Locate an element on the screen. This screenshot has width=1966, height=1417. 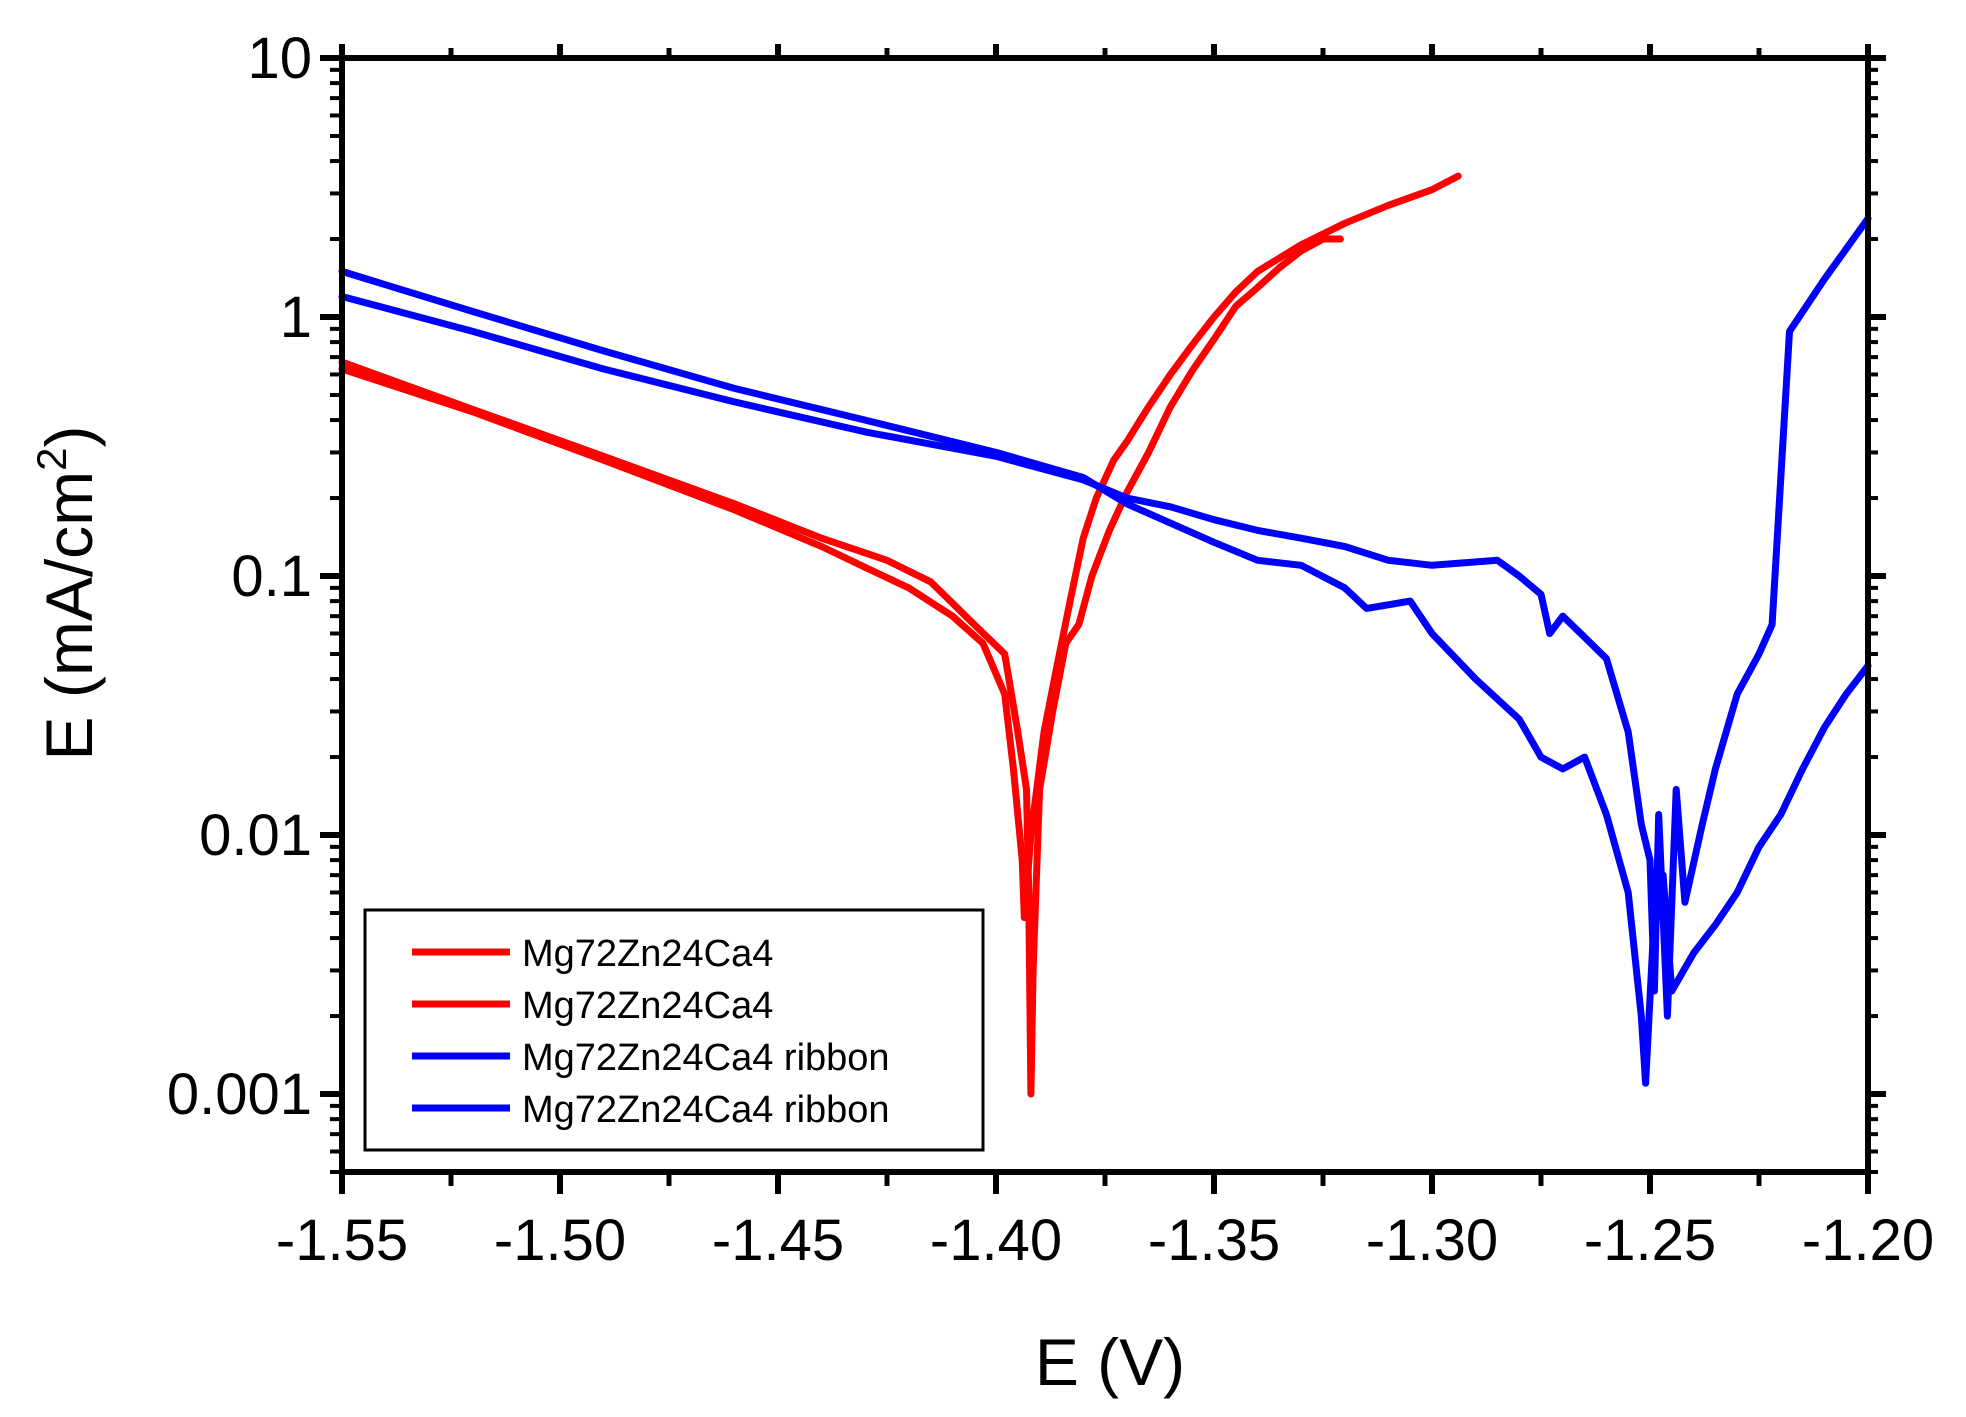
y-tick-label: 0.01 is located at coordinates (255, 835).